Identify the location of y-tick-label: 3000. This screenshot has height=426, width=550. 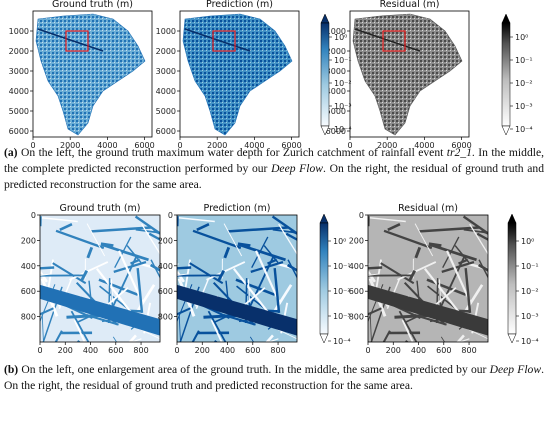
(336, 71).